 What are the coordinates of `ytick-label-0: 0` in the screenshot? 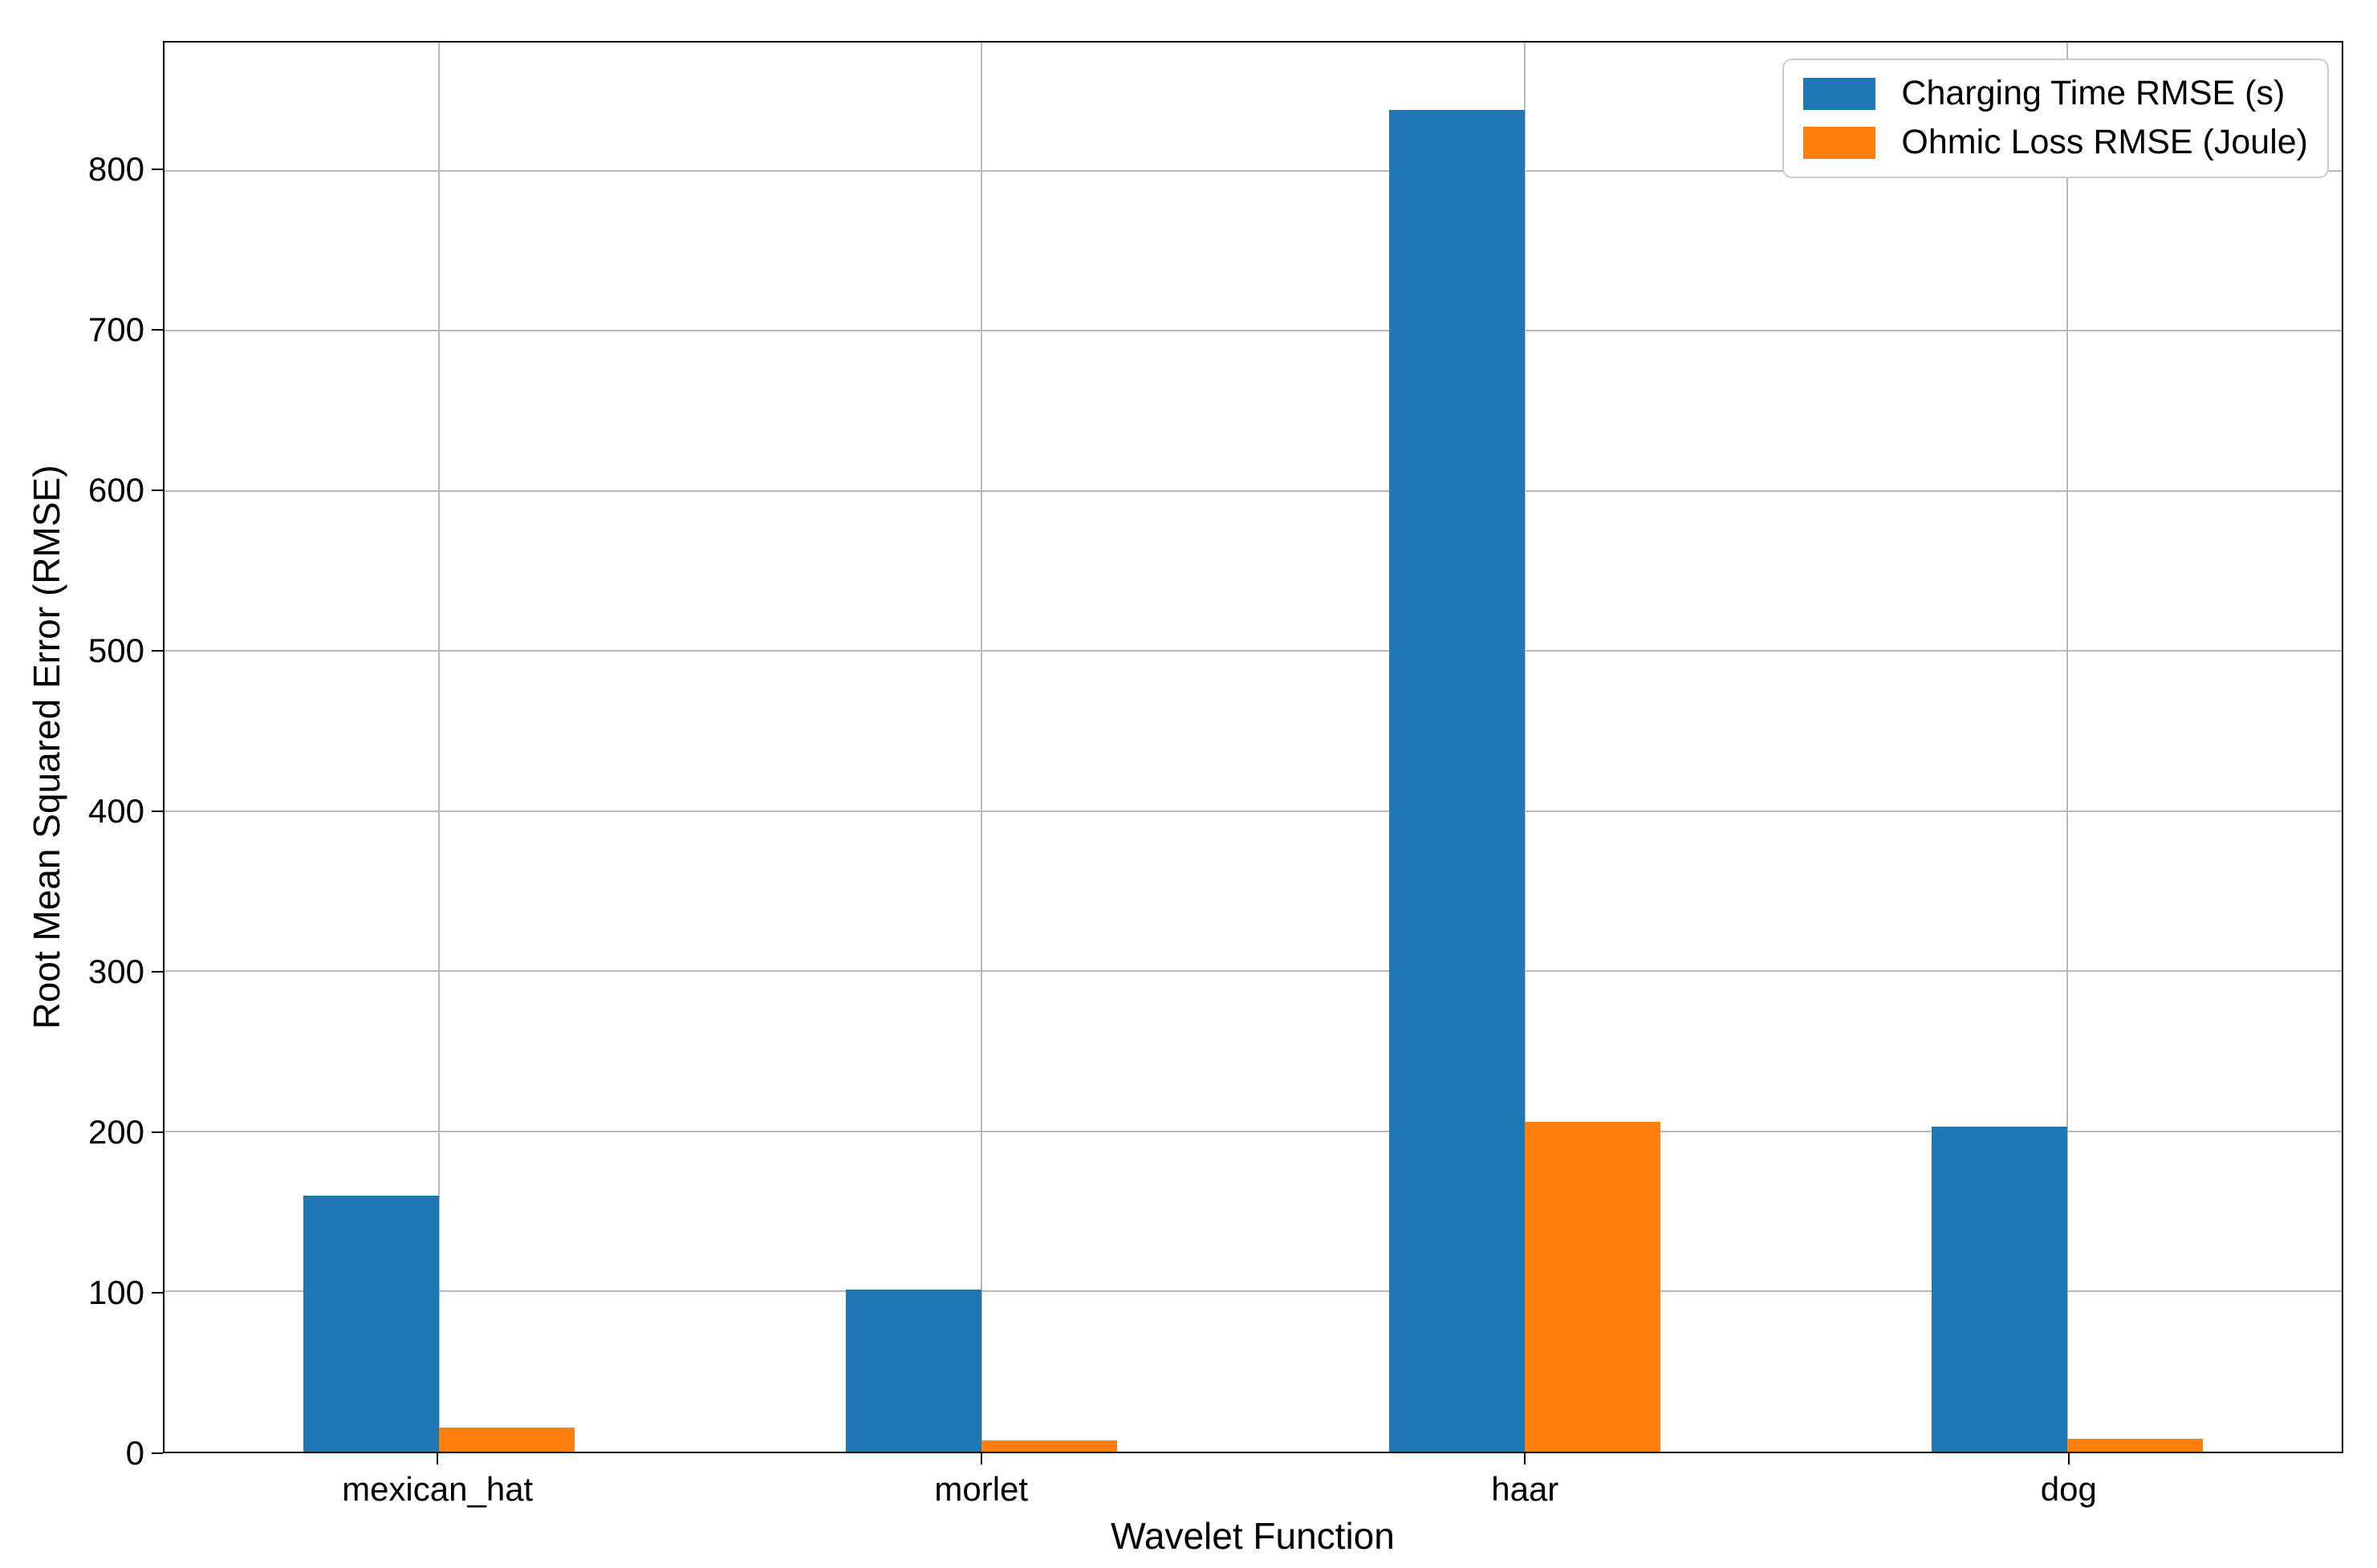 It's located at (134, 1453).